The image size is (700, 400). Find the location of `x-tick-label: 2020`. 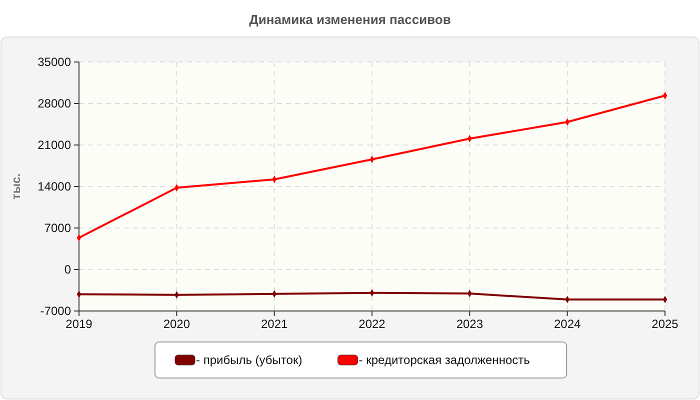

x-tick-label: 2020 is located at coordinates (176, 324).